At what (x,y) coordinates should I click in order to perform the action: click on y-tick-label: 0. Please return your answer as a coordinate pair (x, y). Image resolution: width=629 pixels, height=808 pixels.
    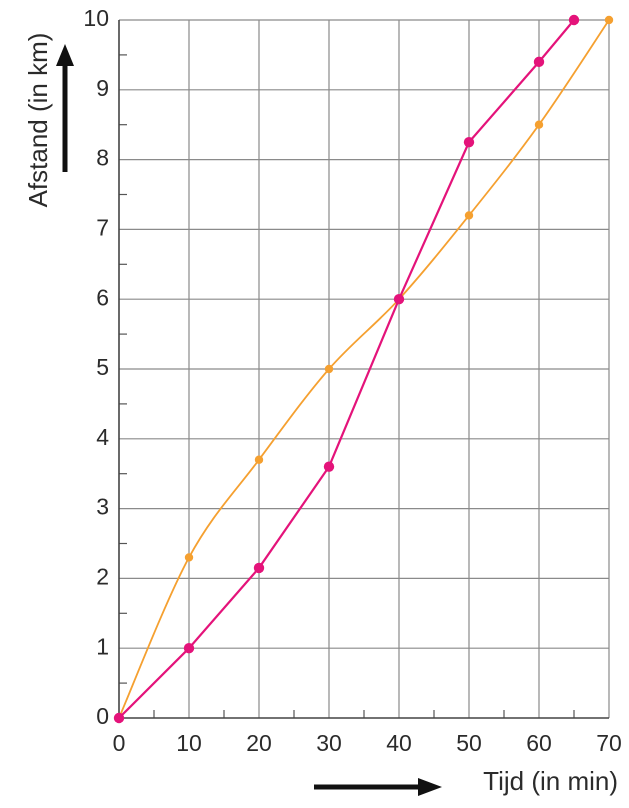
    Looking at the image, I should click on (102, 716).